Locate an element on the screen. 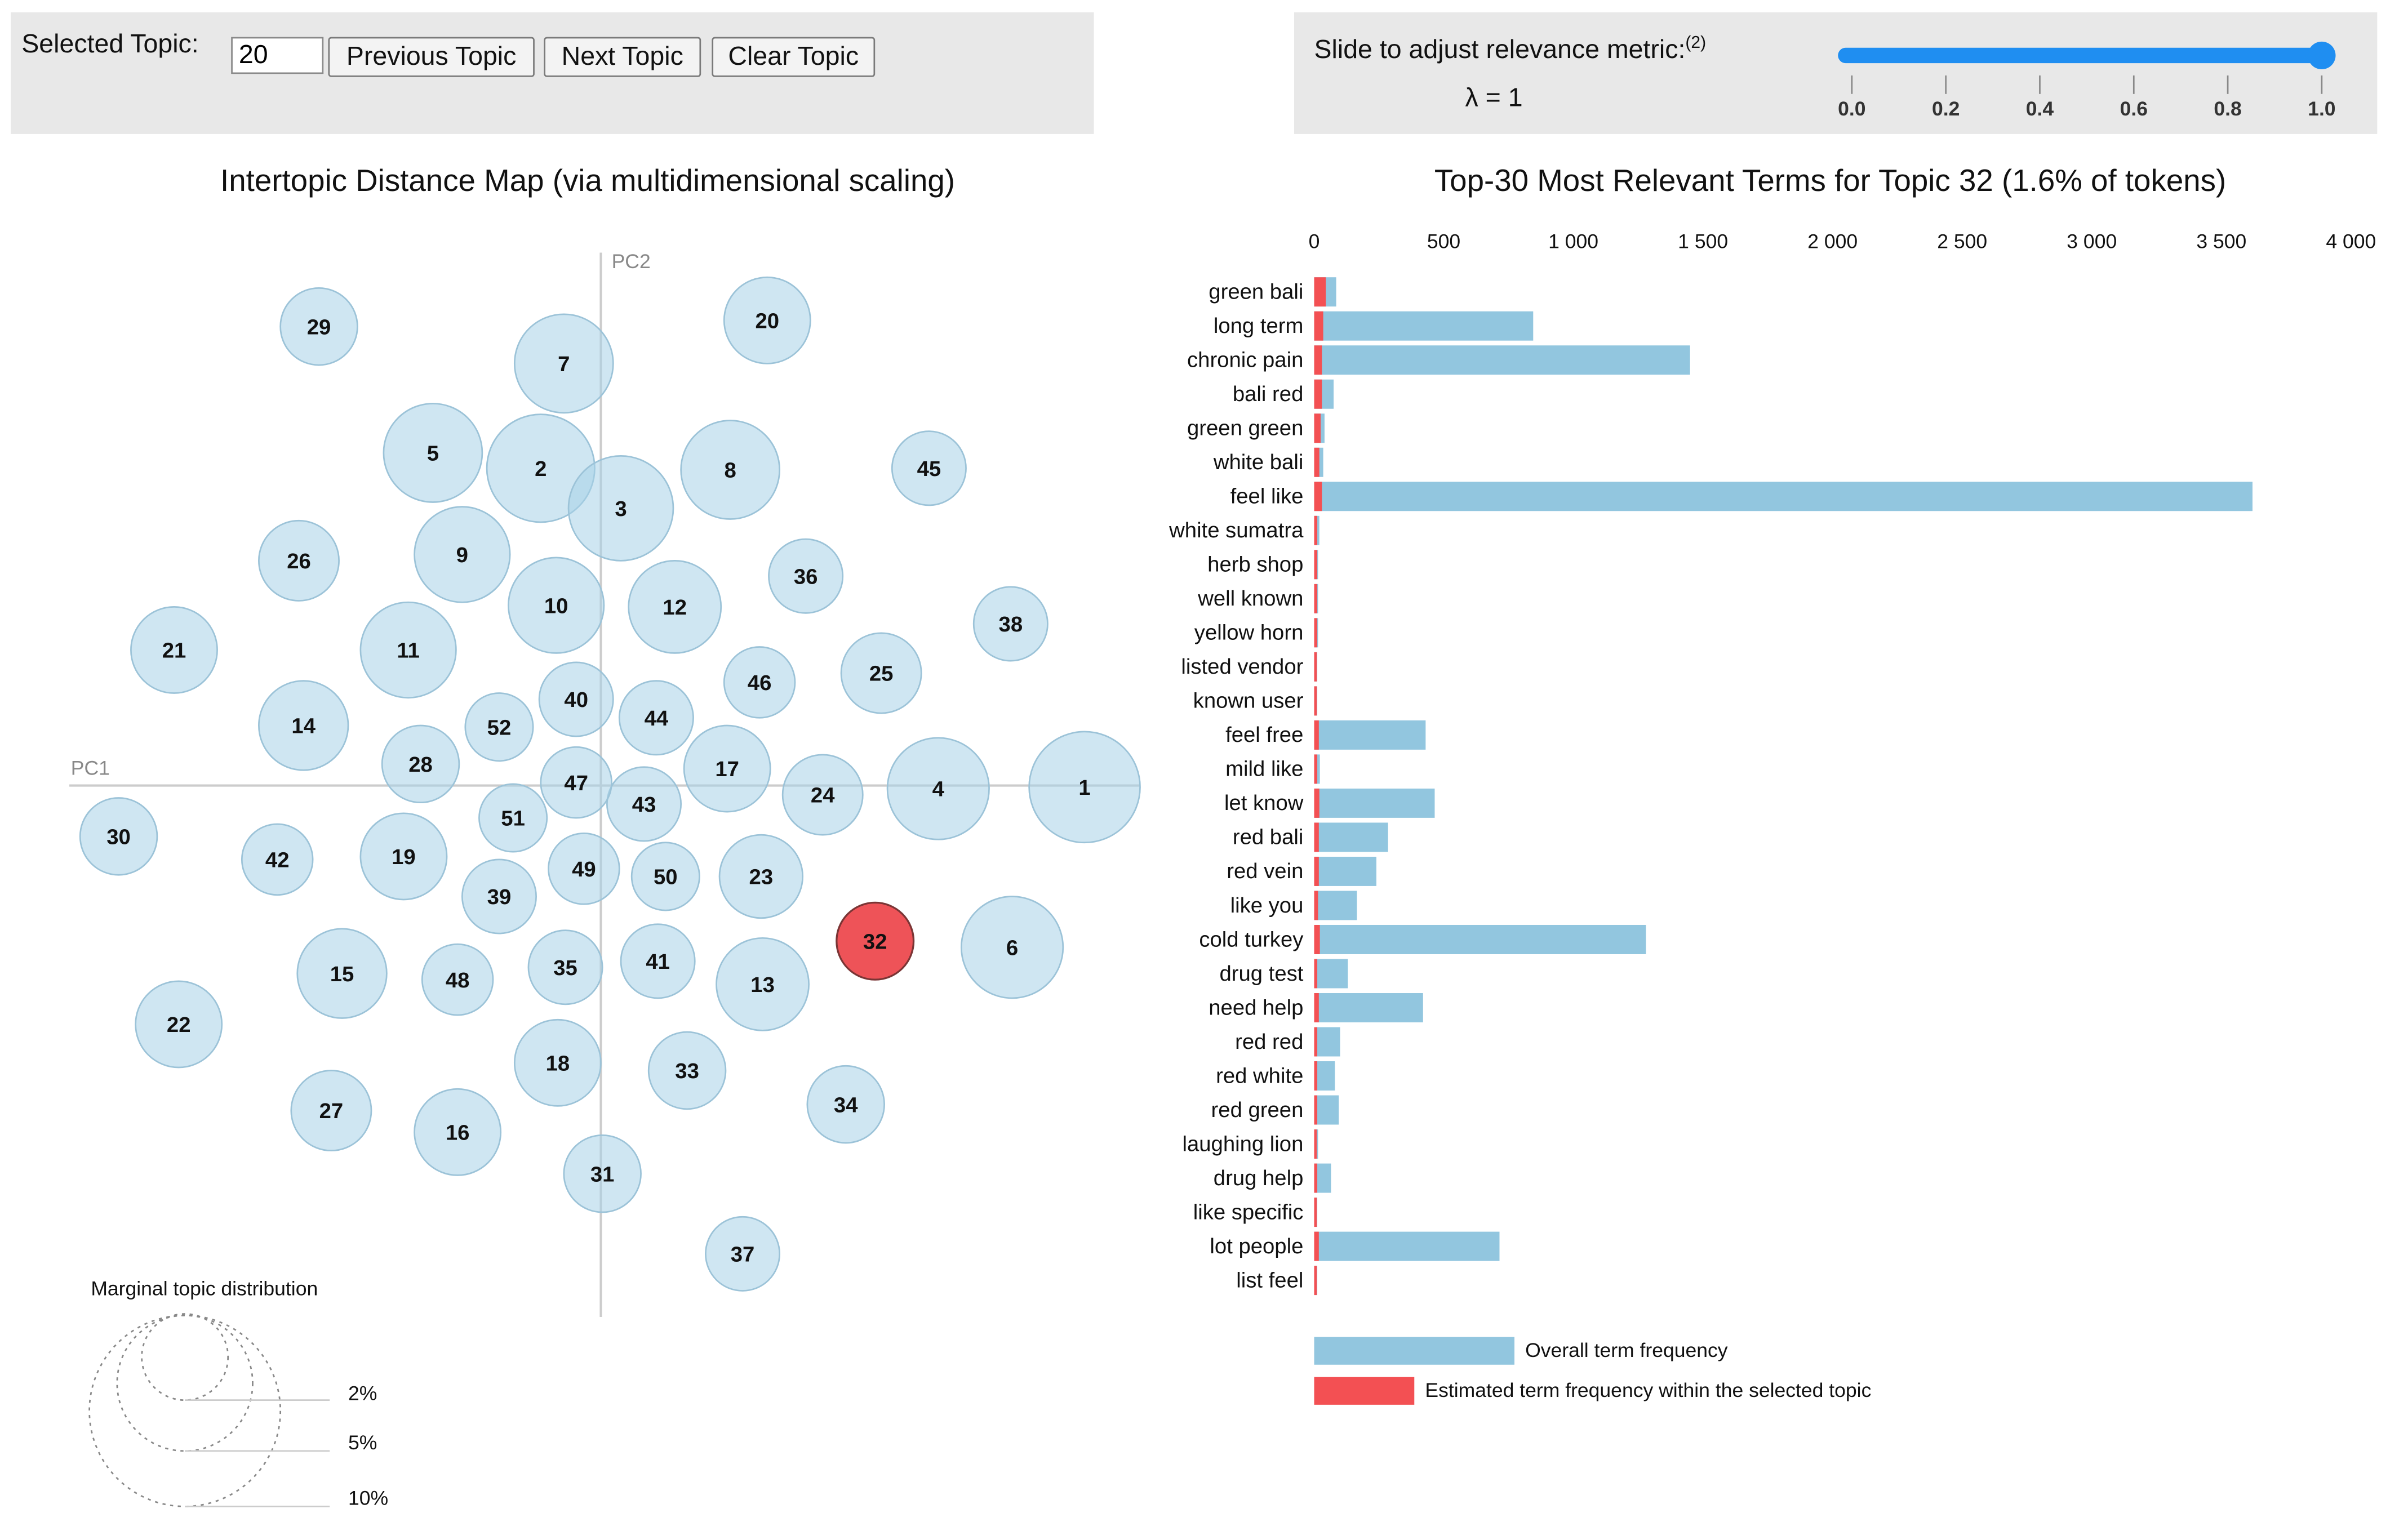 The width and height of the screenshot is (2408, 1522). term-row: red bali is located at coordinates (1310, 837).